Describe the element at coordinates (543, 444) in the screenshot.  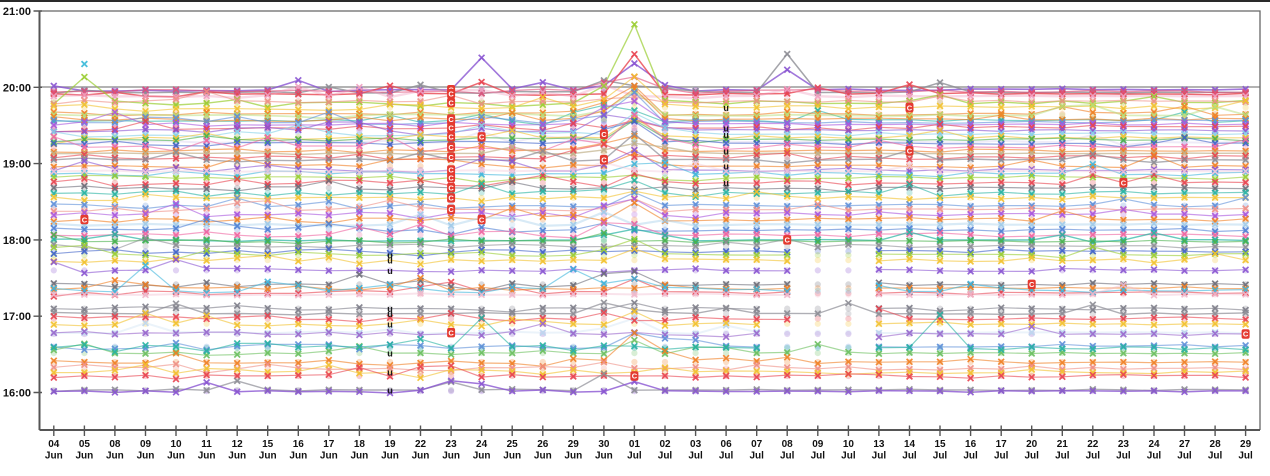
I see `svg-text: 26` at that location.